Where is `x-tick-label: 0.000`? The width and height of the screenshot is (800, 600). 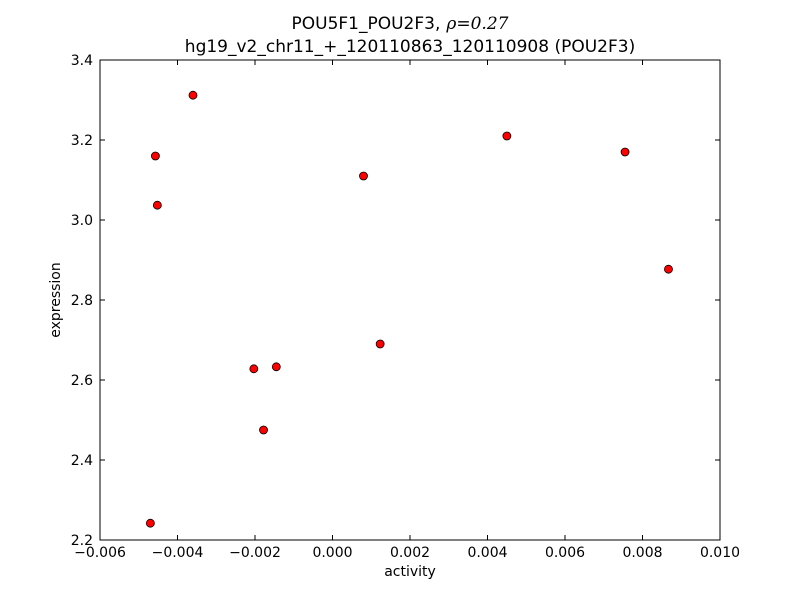
x-tick-label: 0.000 is located at coordinates (332, 553).